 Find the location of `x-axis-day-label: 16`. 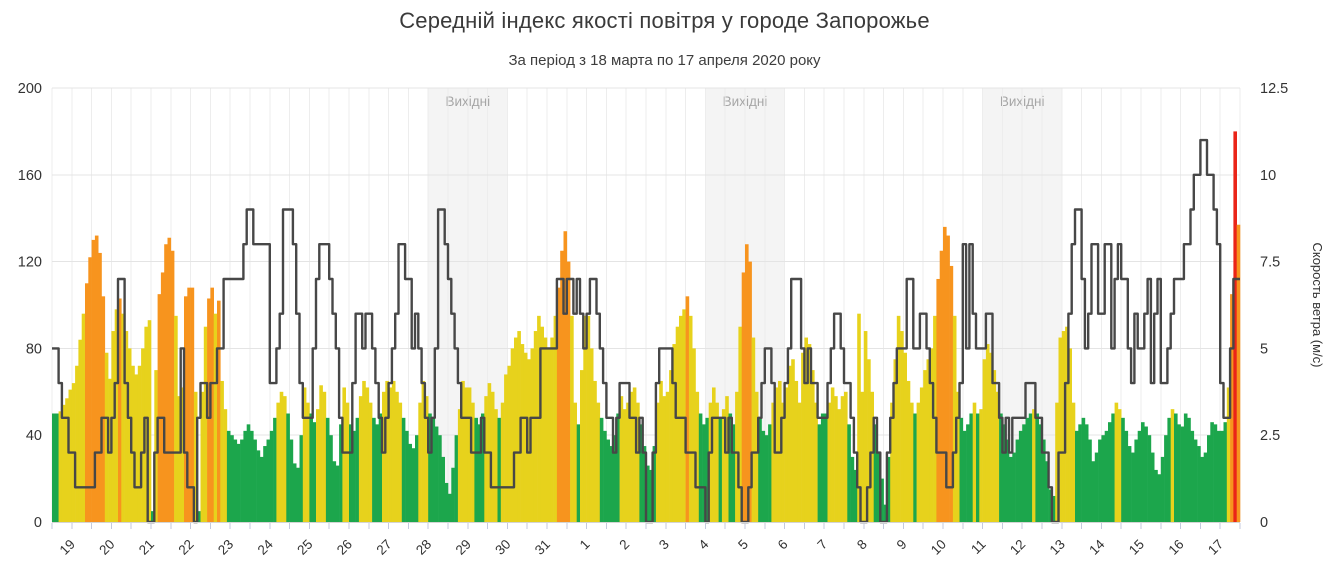

x-axis-day-label: 16 is located at coordinates (1175, 547).